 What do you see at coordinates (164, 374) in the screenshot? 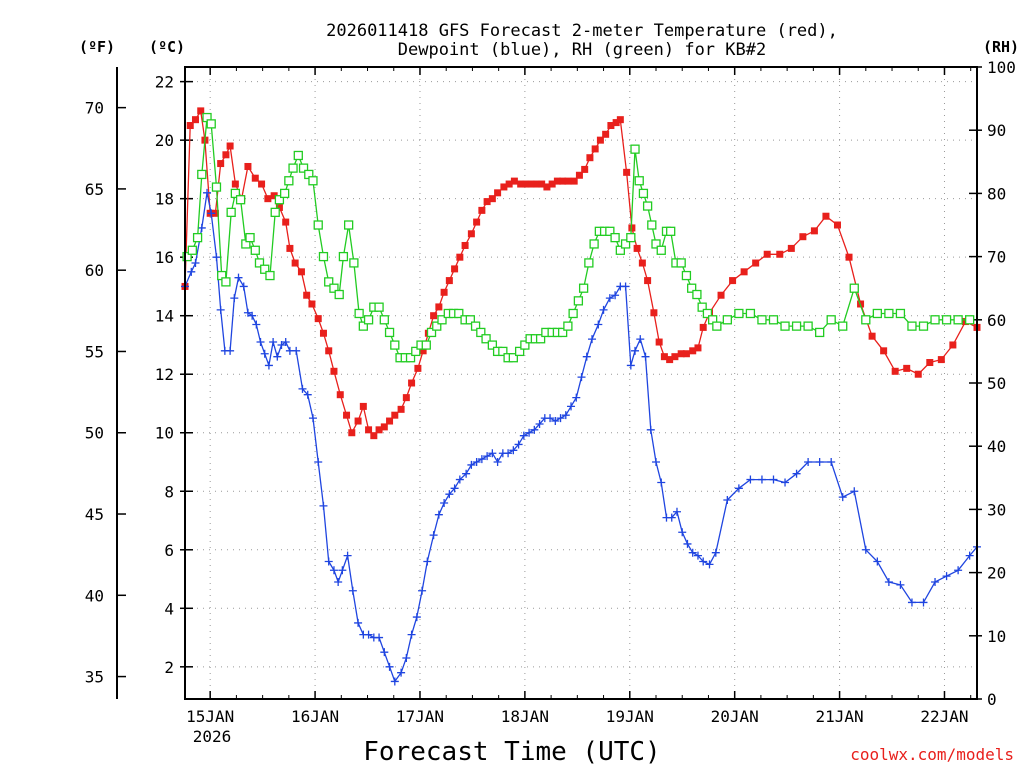
I see `c-tick-label: 12` at bounding box center [164, 374].